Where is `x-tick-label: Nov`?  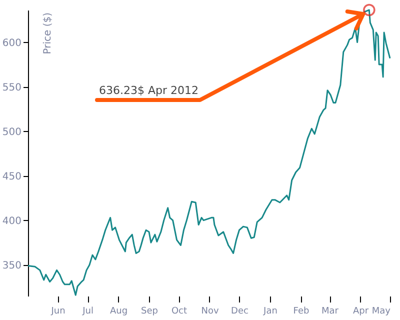 x-tick-label: Nov is located at coordinates (210, 311).